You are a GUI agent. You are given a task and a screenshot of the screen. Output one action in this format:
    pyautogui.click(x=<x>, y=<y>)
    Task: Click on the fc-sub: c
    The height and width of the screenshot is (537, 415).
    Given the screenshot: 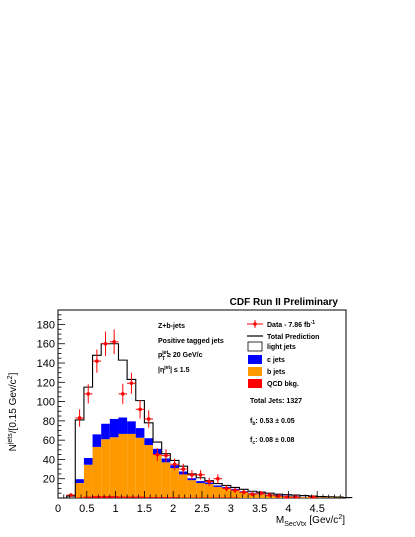 What is the action you would take?
    pyautogui.click(x=253, y=443)
    